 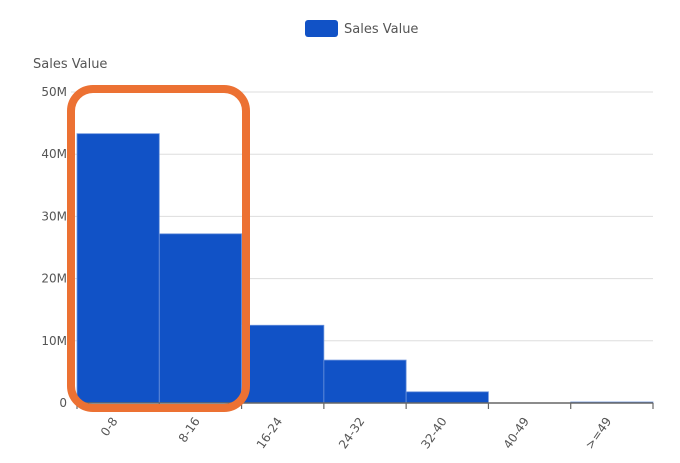 I want to click on x-tick-label: 8-16, so click(x=189, y=430).